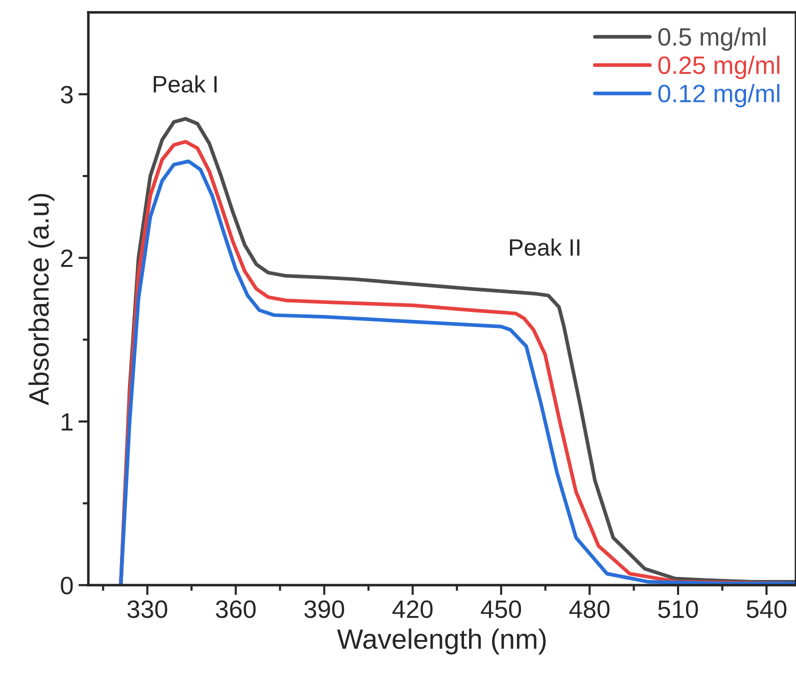 The image size is (796, 690). What do you see at coordinates (719, 96) in the screenshot?
I see `legend-label: 0.12 mg/ml` at bounding box center [719, 96].